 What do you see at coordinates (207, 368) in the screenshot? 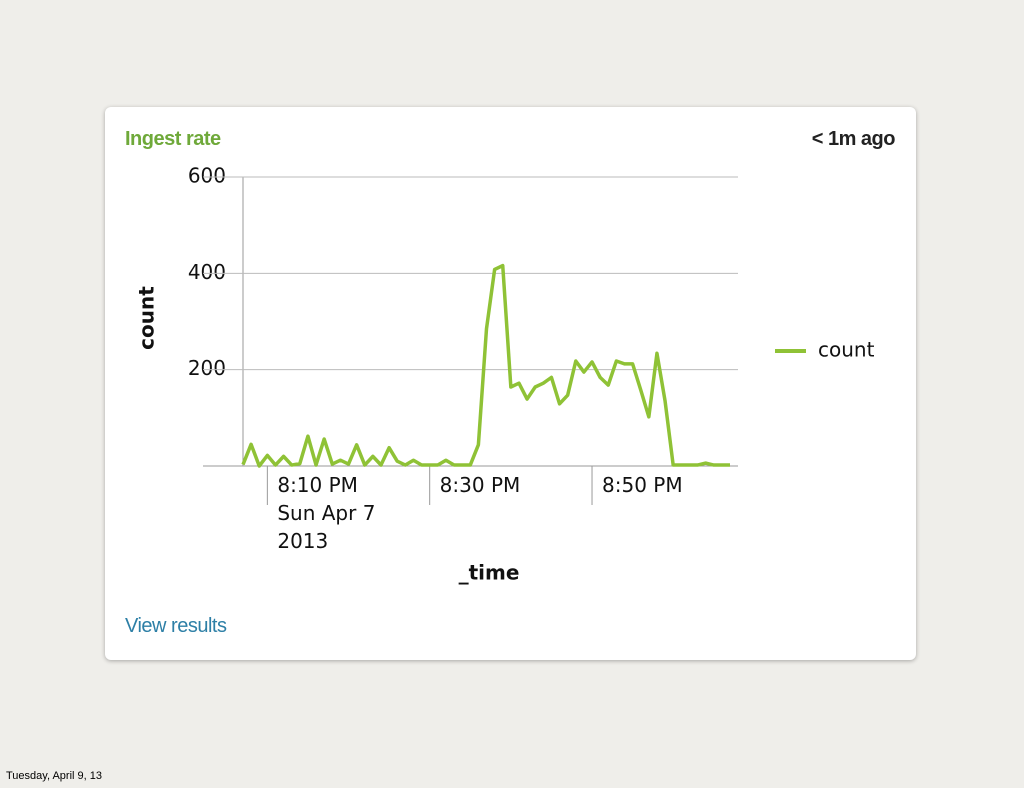
I see `y-tick-label: 200` at bounding box center [207, 368].